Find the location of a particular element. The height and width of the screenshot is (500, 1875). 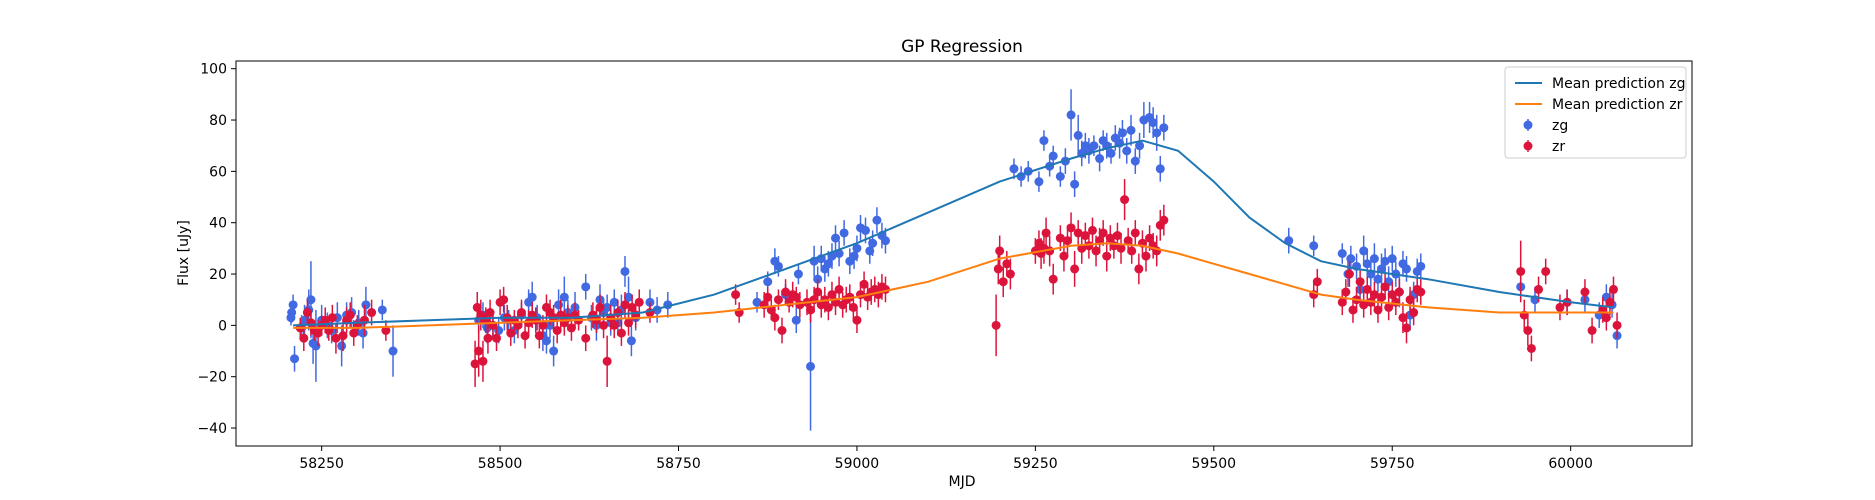

y-axis-title: Flux [uJy] is located at coordinates (184, 253).